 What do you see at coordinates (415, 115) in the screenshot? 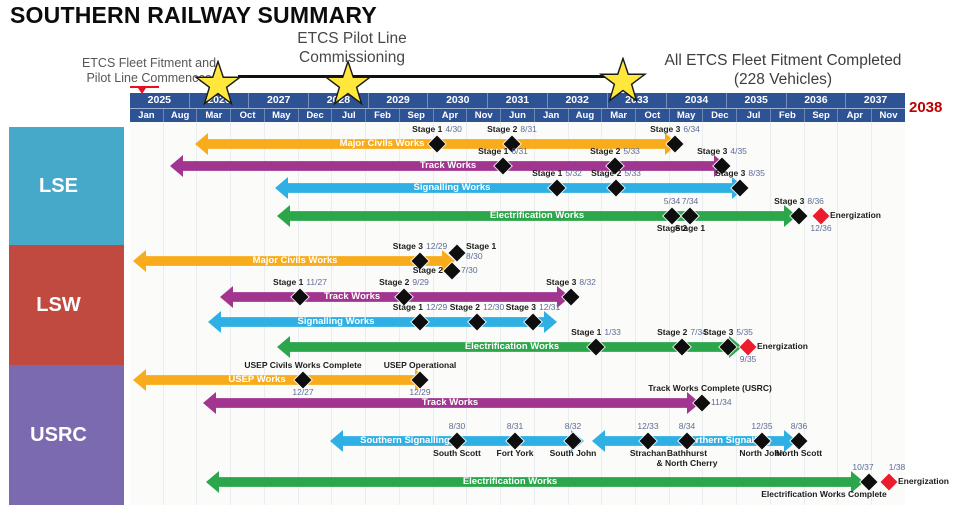
I see `month-cell-8: Sep` at bounding box center [415, 115].